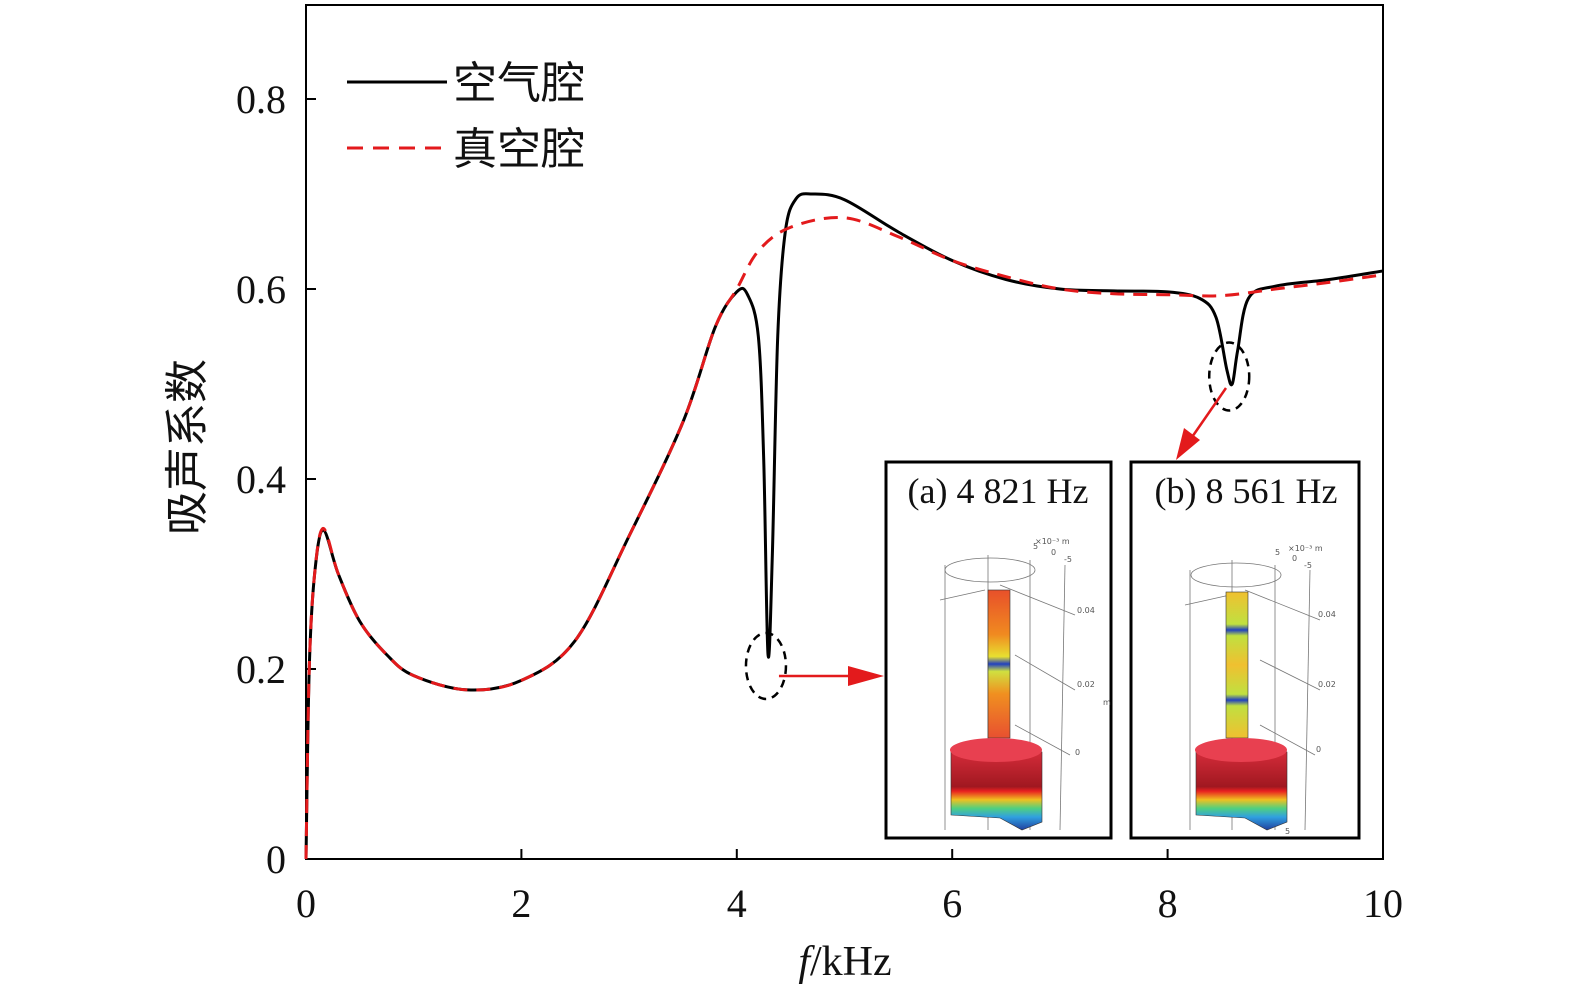 The height and width of the screenshot is (998, 1575). Describe the element at coordinates (1308, 565) in the screenshot. I see `inset-b-scale-2: -5` at that location.